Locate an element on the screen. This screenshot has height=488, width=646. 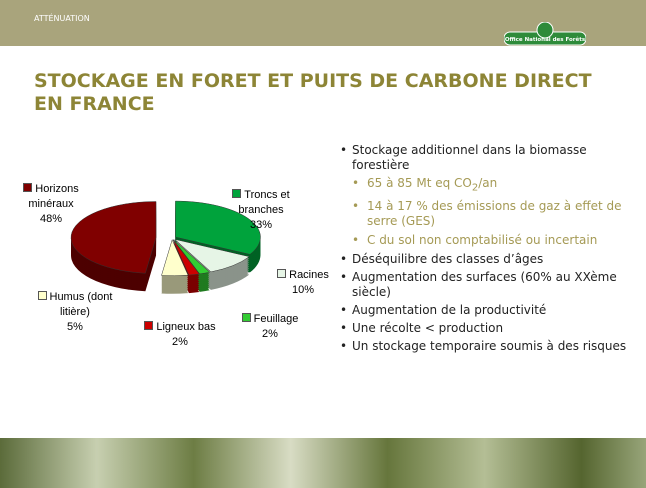
category-label: Racines is located at coordinates (309, 275).